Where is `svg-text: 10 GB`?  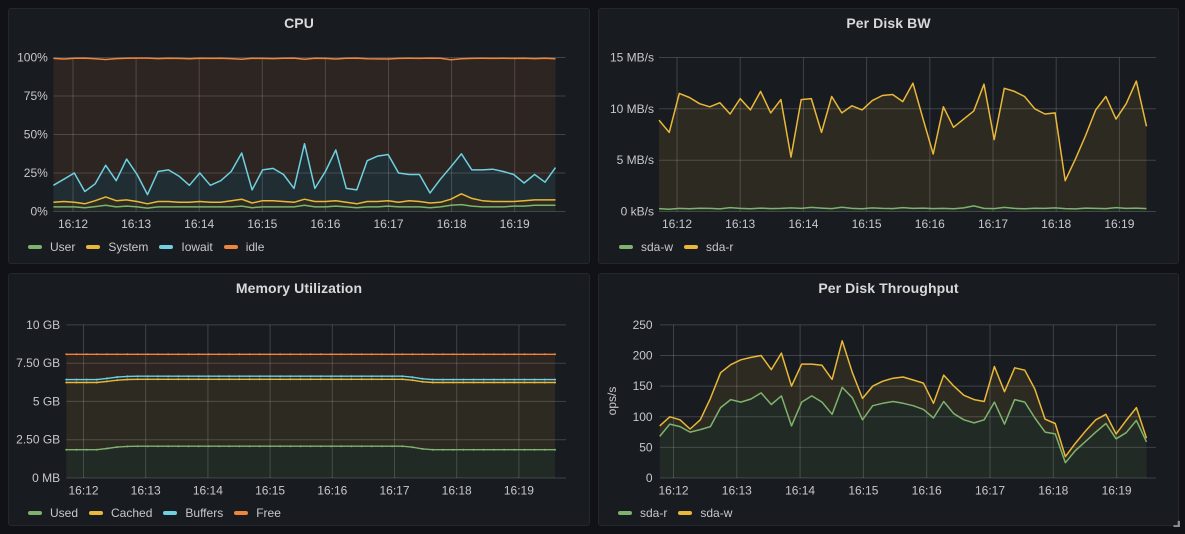 svg-text: 10 GB is located at coordinates (43, 325).